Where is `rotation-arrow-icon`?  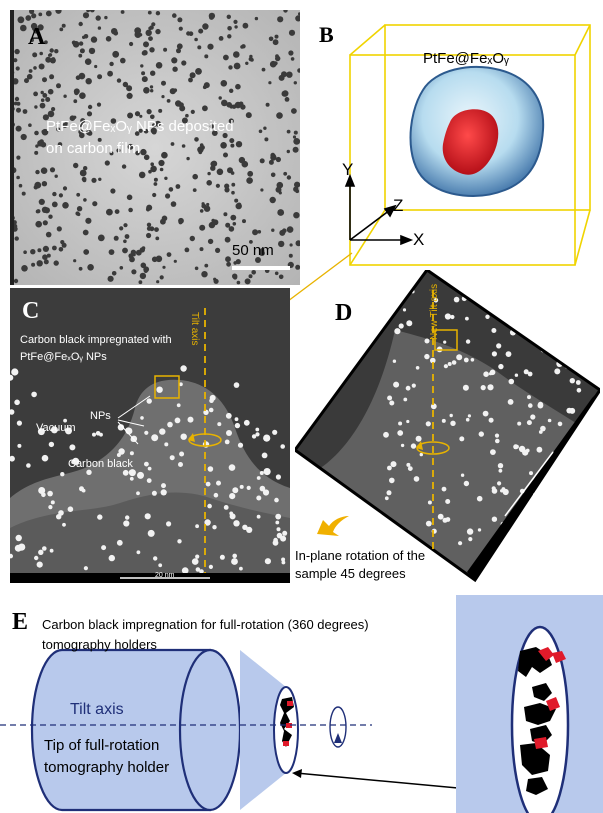
rotation-arrow-icon is located at coordinates (333, 526).